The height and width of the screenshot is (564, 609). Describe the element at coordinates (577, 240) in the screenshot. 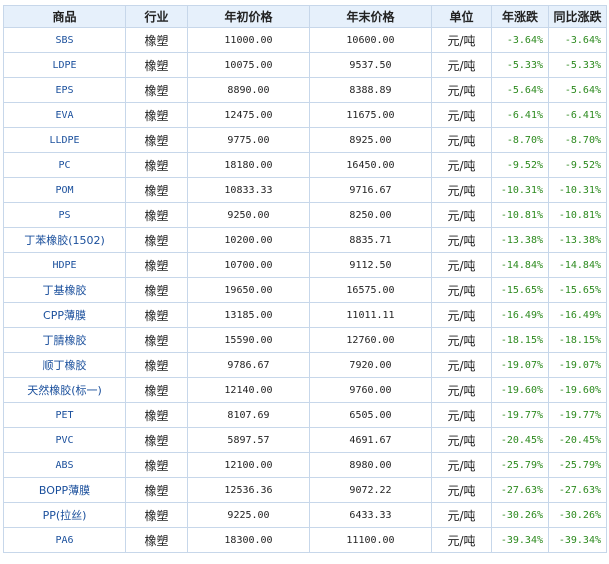

I see `yoy-change-cell: -13.38%` at that location.